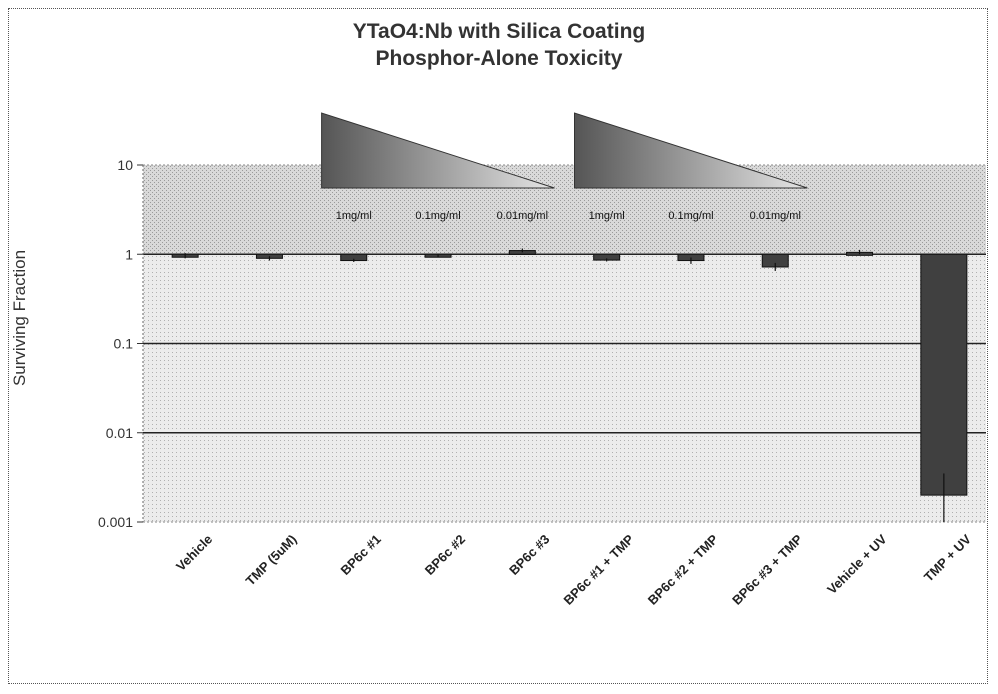 This screenshot has width=998, height=694. What do you see at coordinates (529, 555) in the screenshot?
I see `x-tick-label: BP6c #3` at bounding box center [529, 555].